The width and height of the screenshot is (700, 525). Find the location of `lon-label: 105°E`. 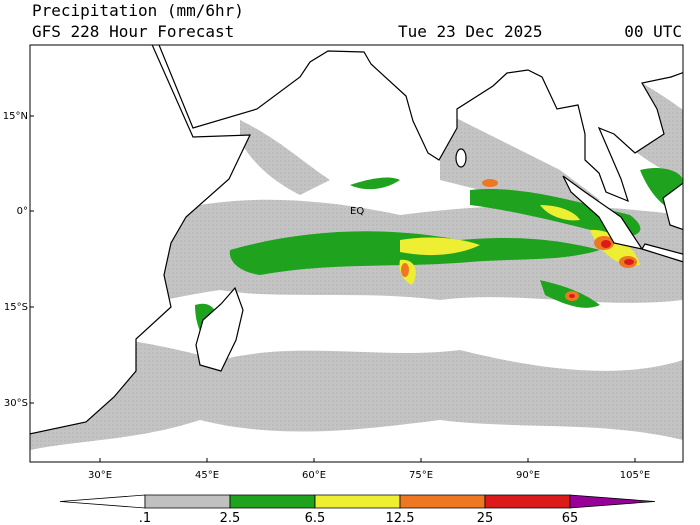

lon-label: 105°E is located at coordinates (635, 475).